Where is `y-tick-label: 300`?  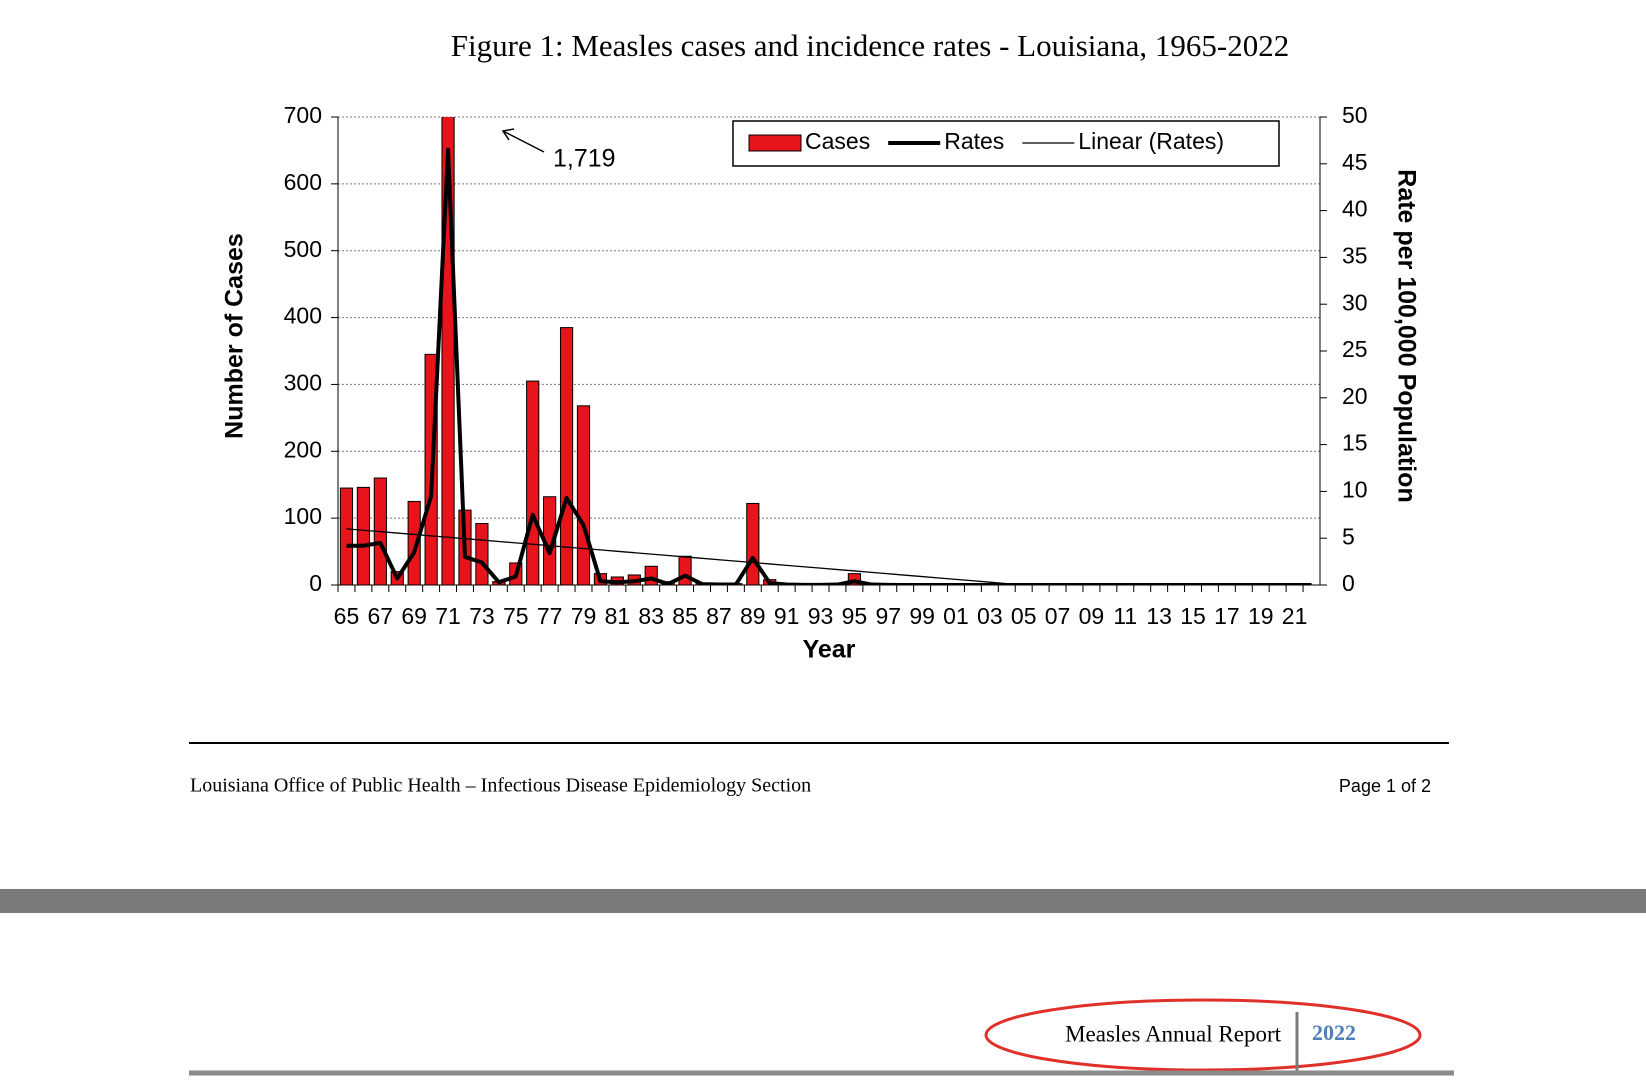 y-tick-label: 300 is located at coordinates (303, 383).